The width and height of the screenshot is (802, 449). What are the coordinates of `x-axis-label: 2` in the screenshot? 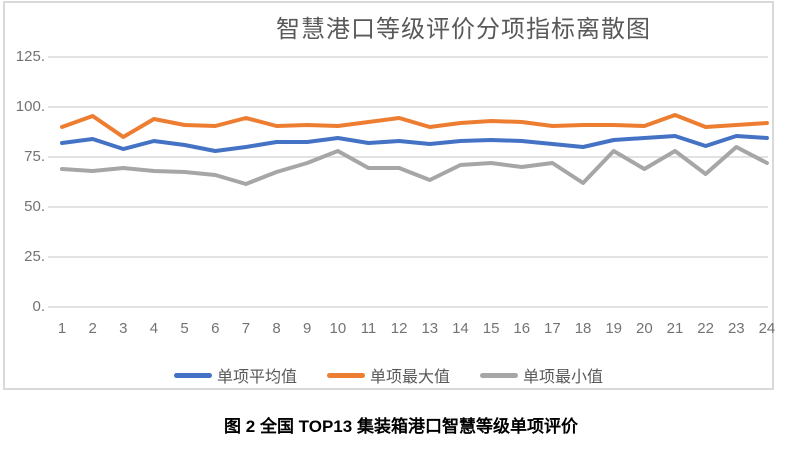 It's located at (92, 328).